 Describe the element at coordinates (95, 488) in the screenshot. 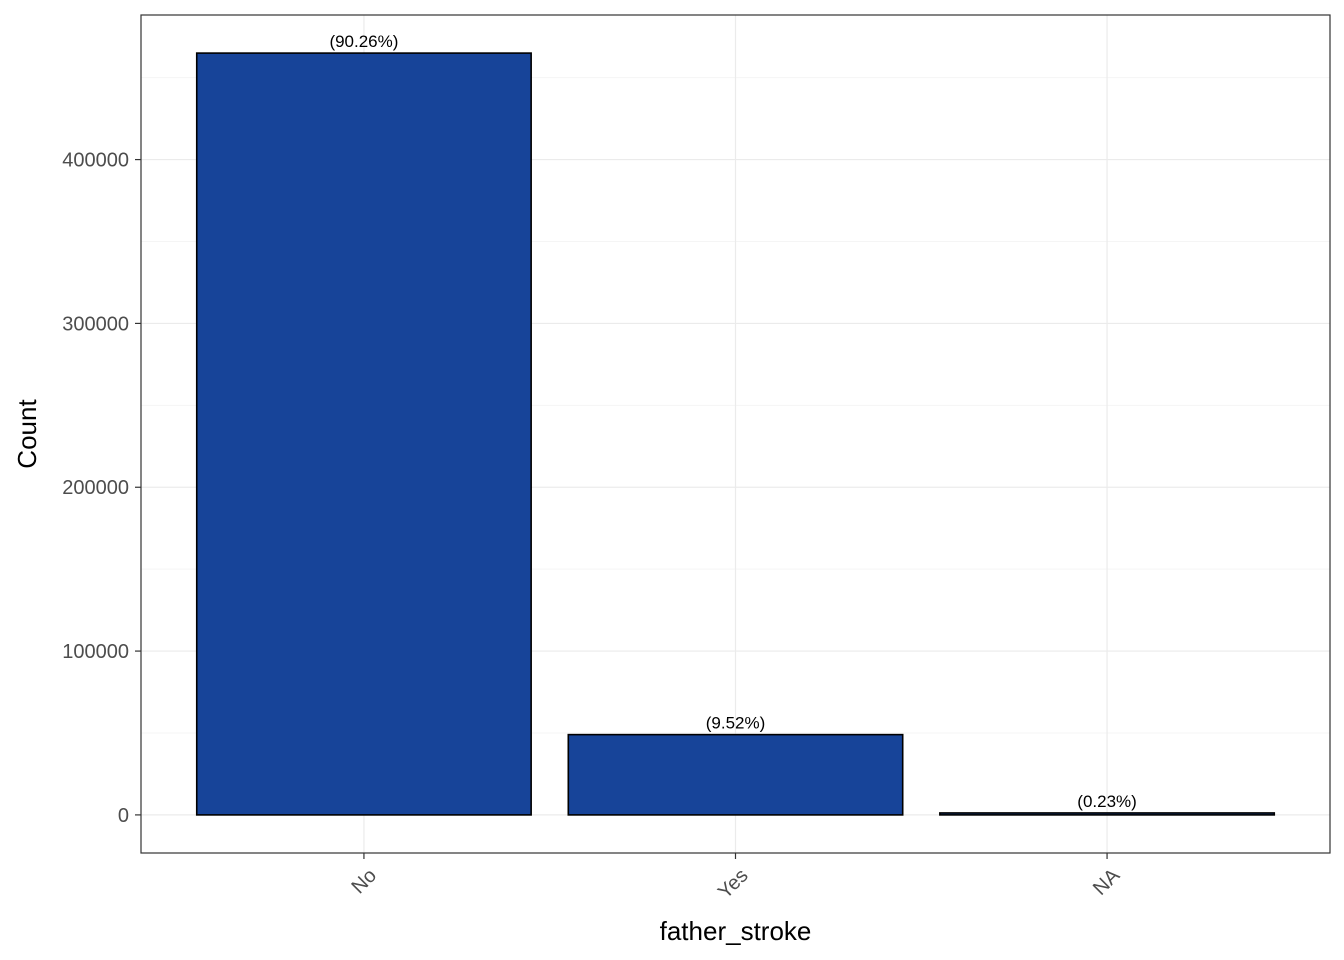

I see `y-tick-label: 200000` at that location.